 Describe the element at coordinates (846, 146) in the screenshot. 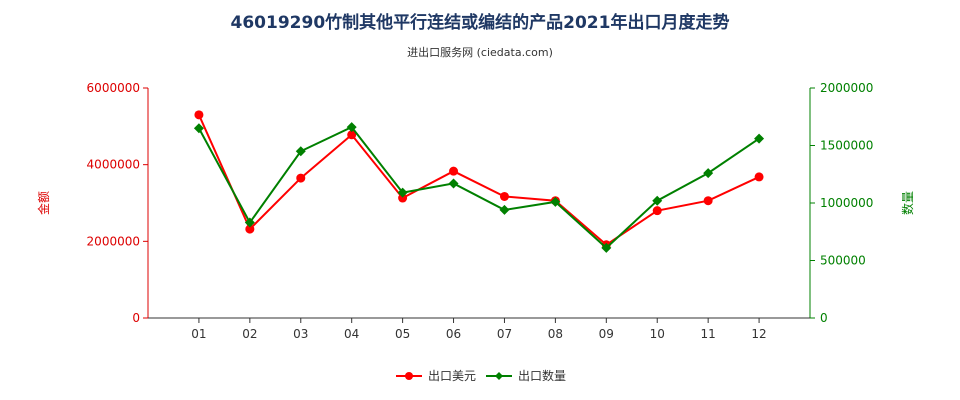

I see `right-tick-label: 1500000` at that location.